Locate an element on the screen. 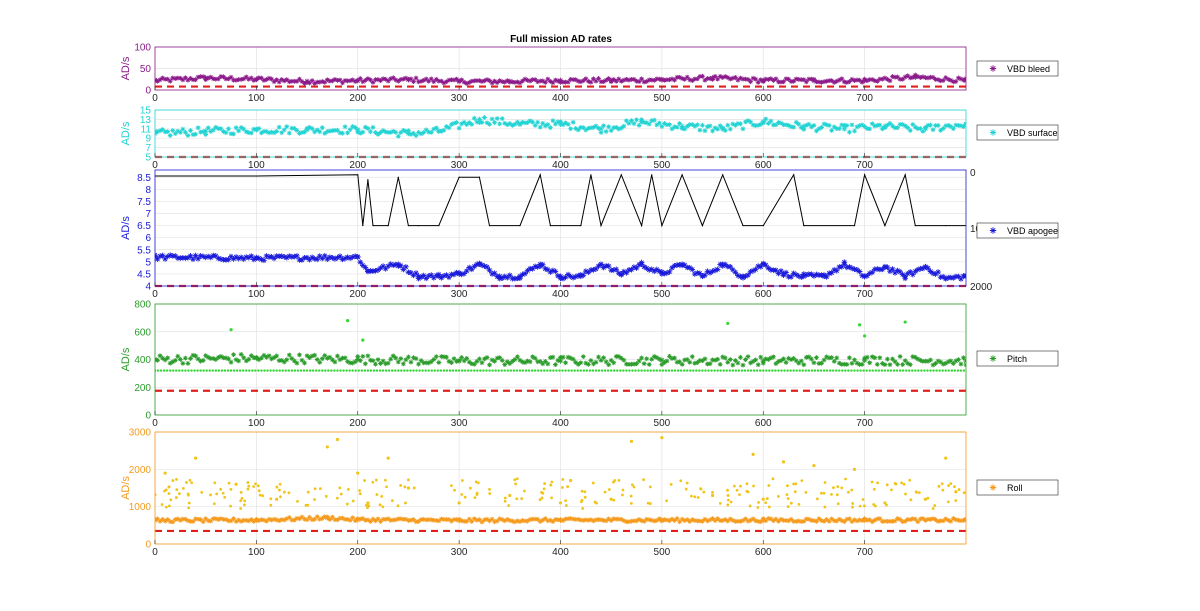 The height and width of the screenshot is (611, 1200). legend: Roll is located at coordinates (1017, 487).